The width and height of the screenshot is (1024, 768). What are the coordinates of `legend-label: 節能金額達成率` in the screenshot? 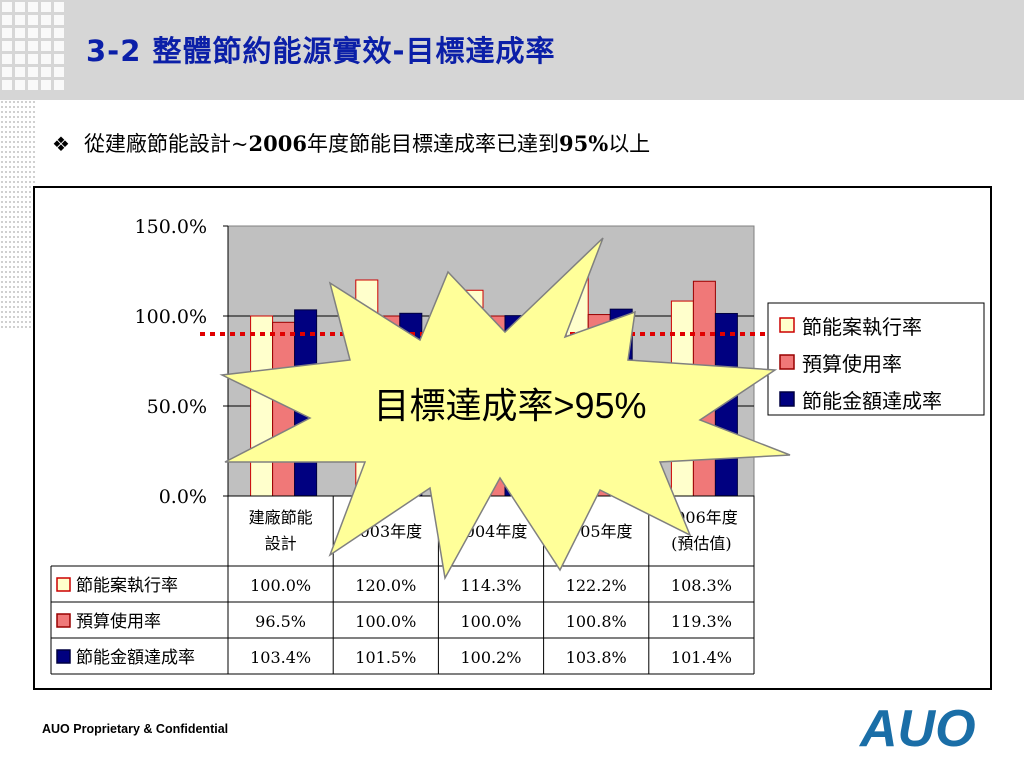 It's located at (872, 401).